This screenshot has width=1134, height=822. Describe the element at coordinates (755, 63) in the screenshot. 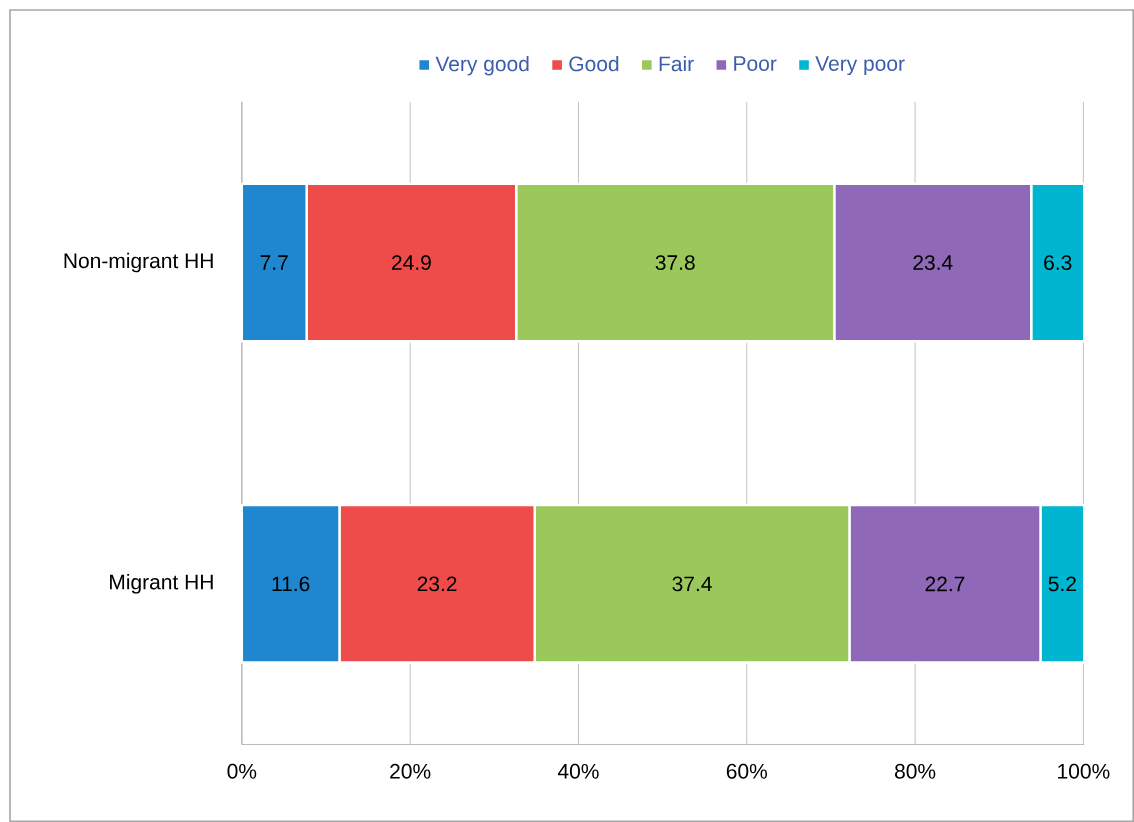

I see `legend-label: Poor` at that location.